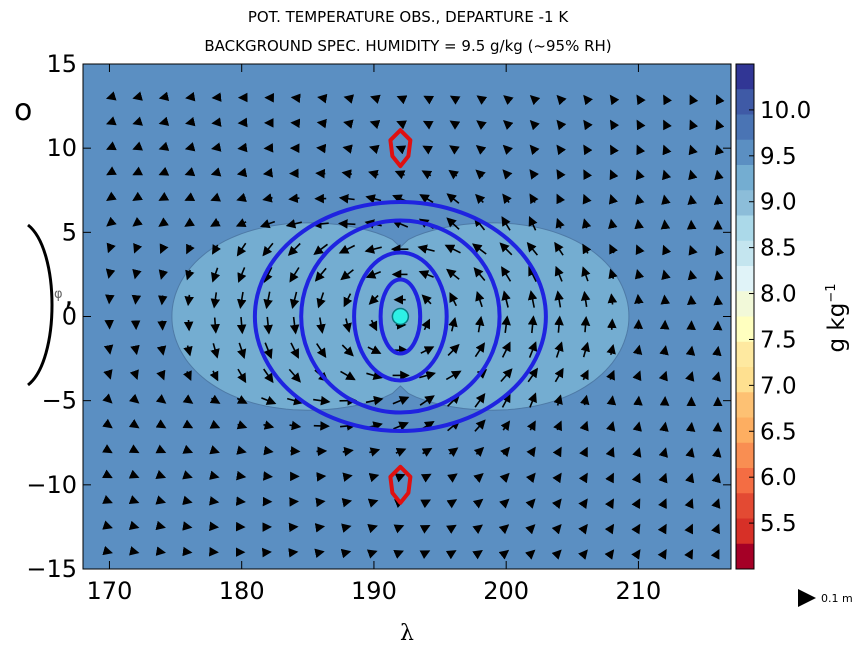 This screenshot has width=852, height=646. I want to click on y-tick-label: −10, so click(51, 485).